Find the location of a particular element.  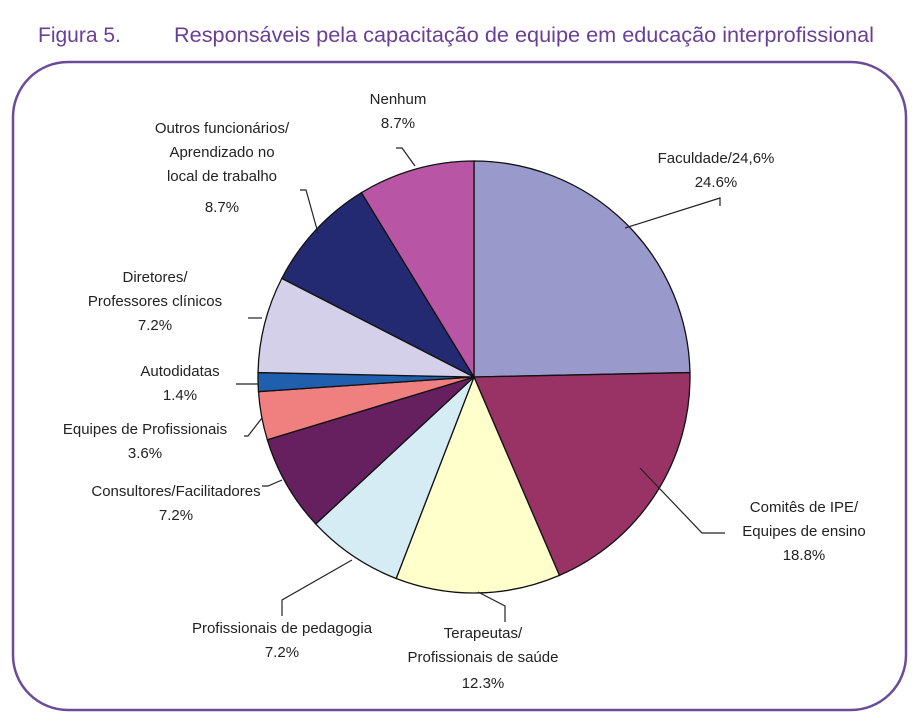

slice-label: Terapeutas/Profissionais de saúde is located at coordinates (483, 645).